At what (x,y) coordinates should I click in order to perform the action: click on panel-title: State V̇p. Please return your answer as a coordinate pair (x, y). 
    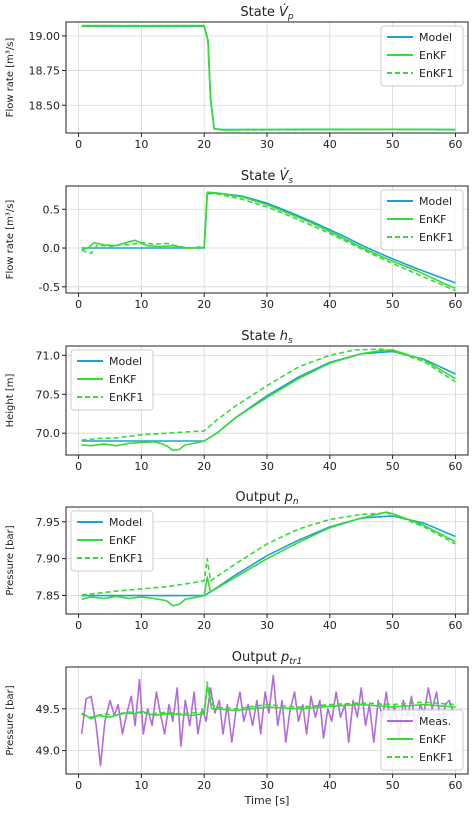
    Looking at the image, I should click on (266, 13).